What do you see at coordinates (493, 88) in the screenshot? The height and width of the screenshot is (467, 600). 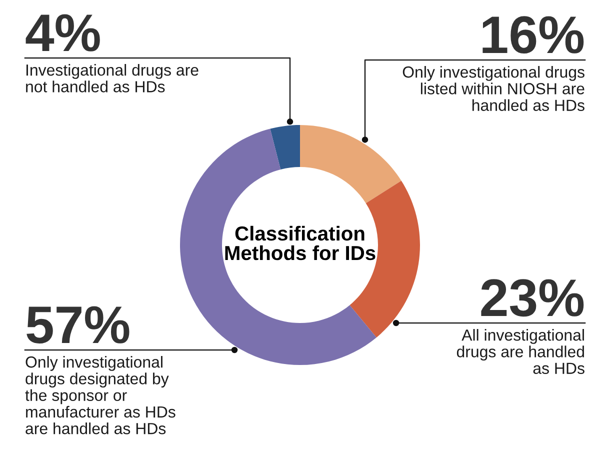 I see `slice-label: Only investigational drugs listed within NIOSH are handled as HDs` at bounding box center [493, 88].